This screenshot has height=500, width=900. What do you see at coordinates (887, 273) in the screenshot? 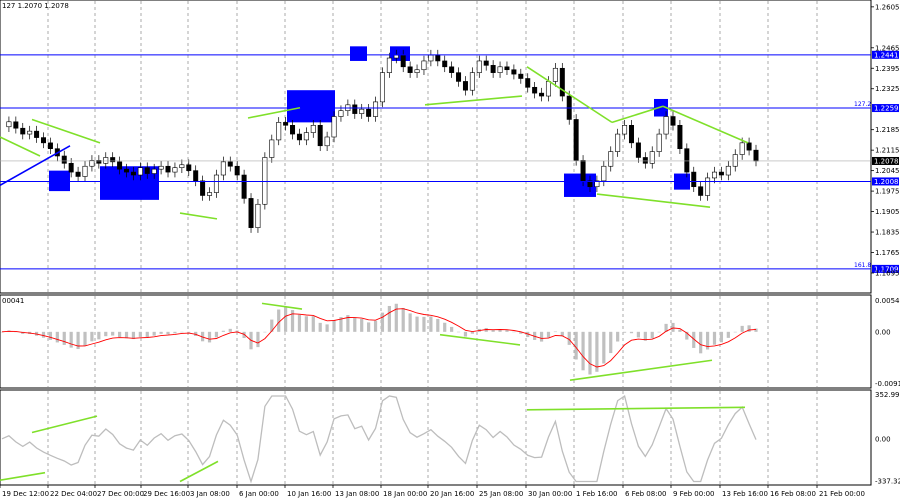
I see `y-tick-label: 1.1695` at bounding box center [887, 273].